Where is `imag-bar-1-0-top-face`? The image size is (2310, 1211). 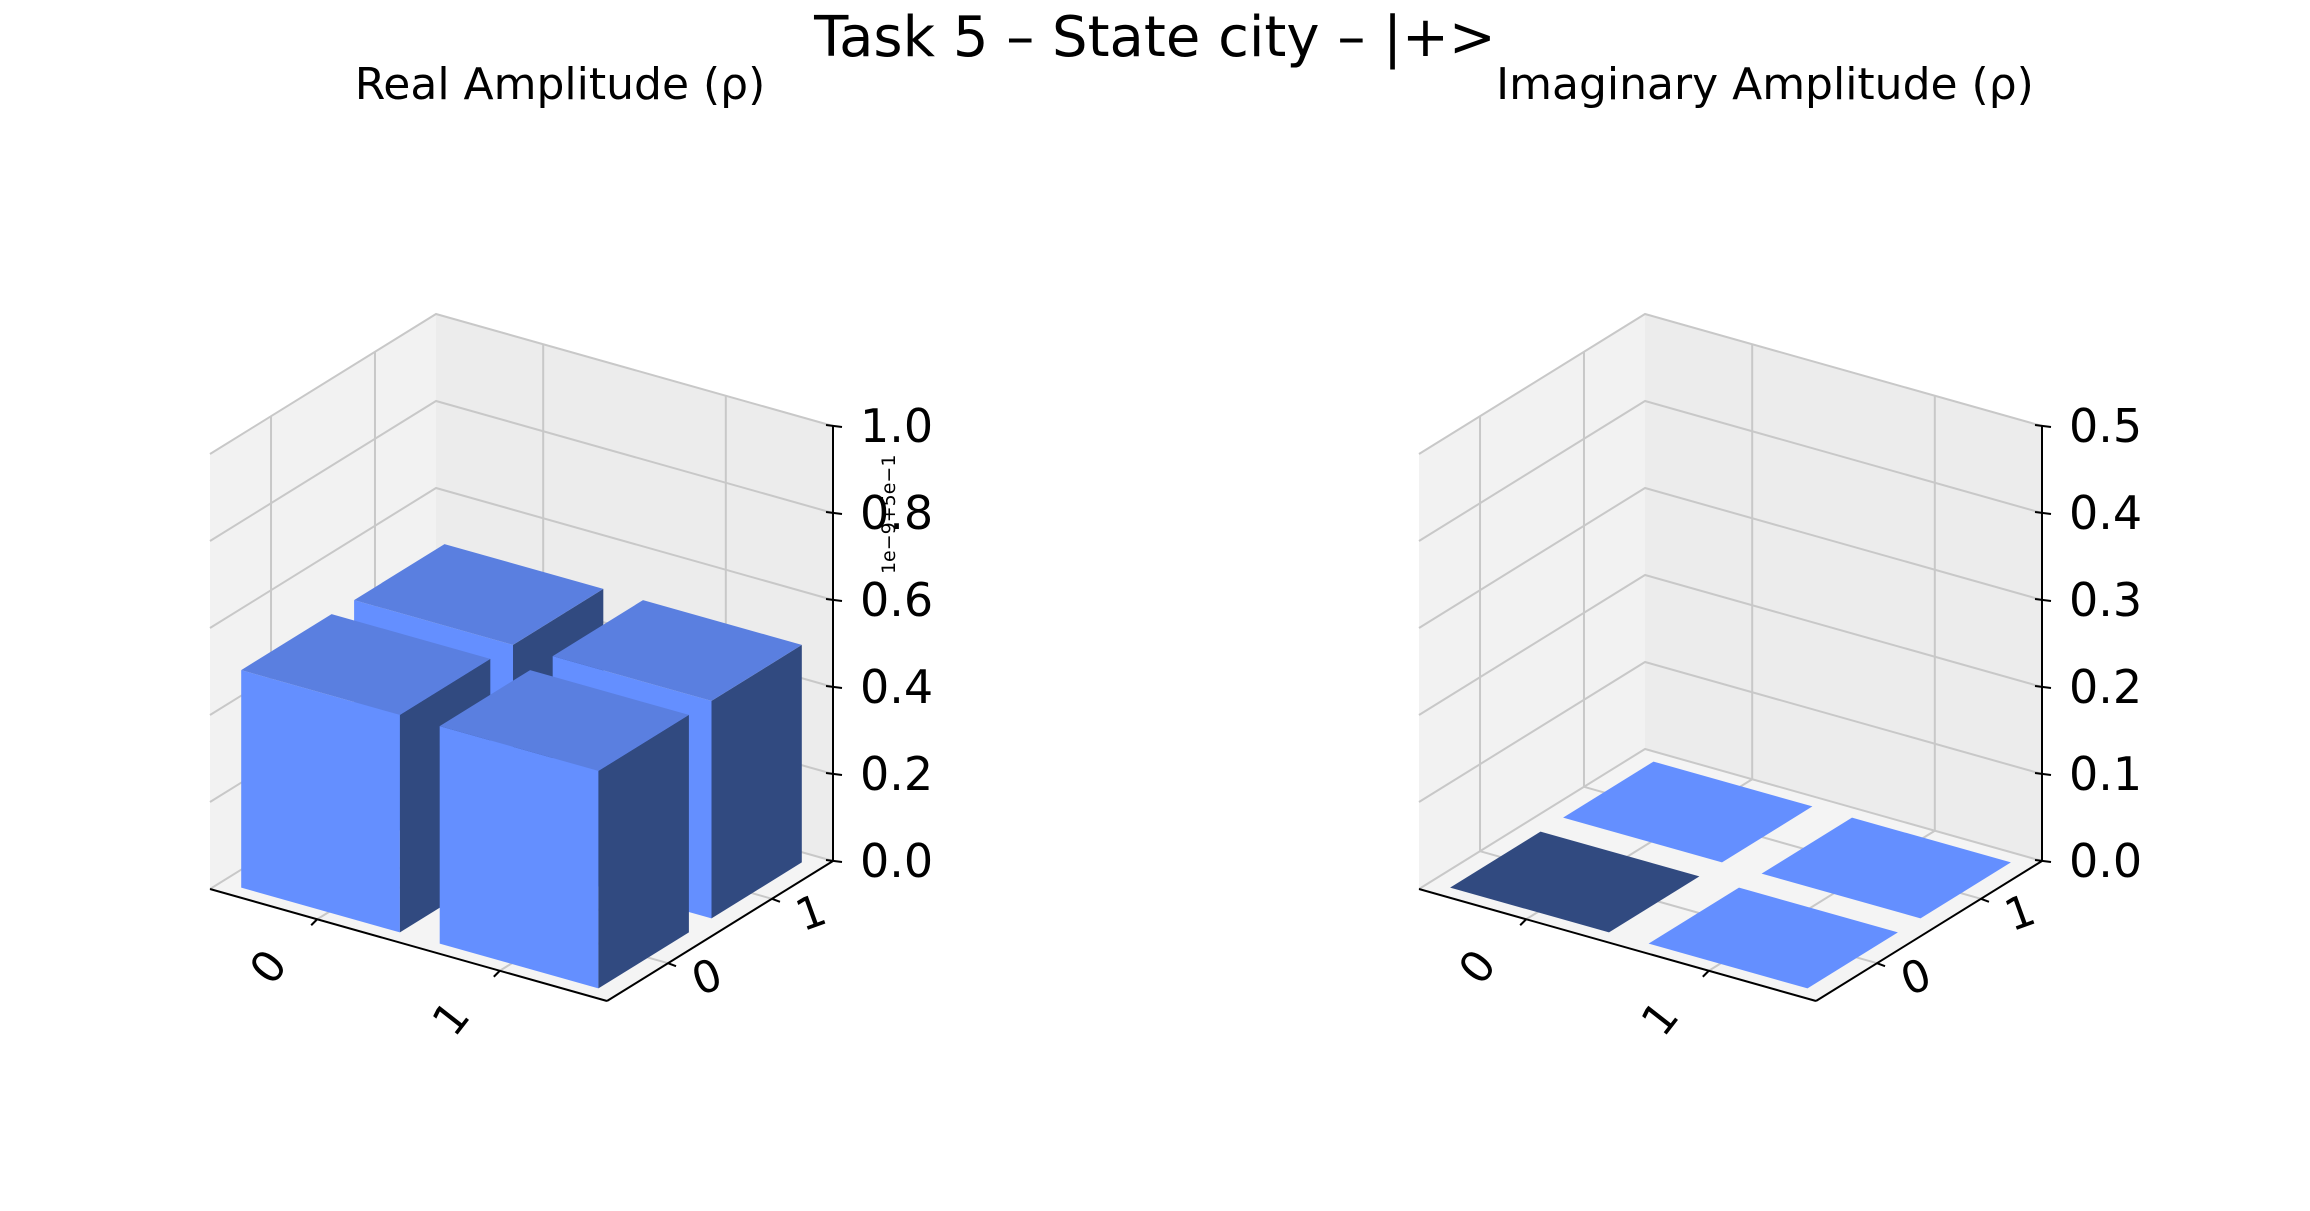 imag-bar-1-0-top-face is located at coordinates (1773, 938).